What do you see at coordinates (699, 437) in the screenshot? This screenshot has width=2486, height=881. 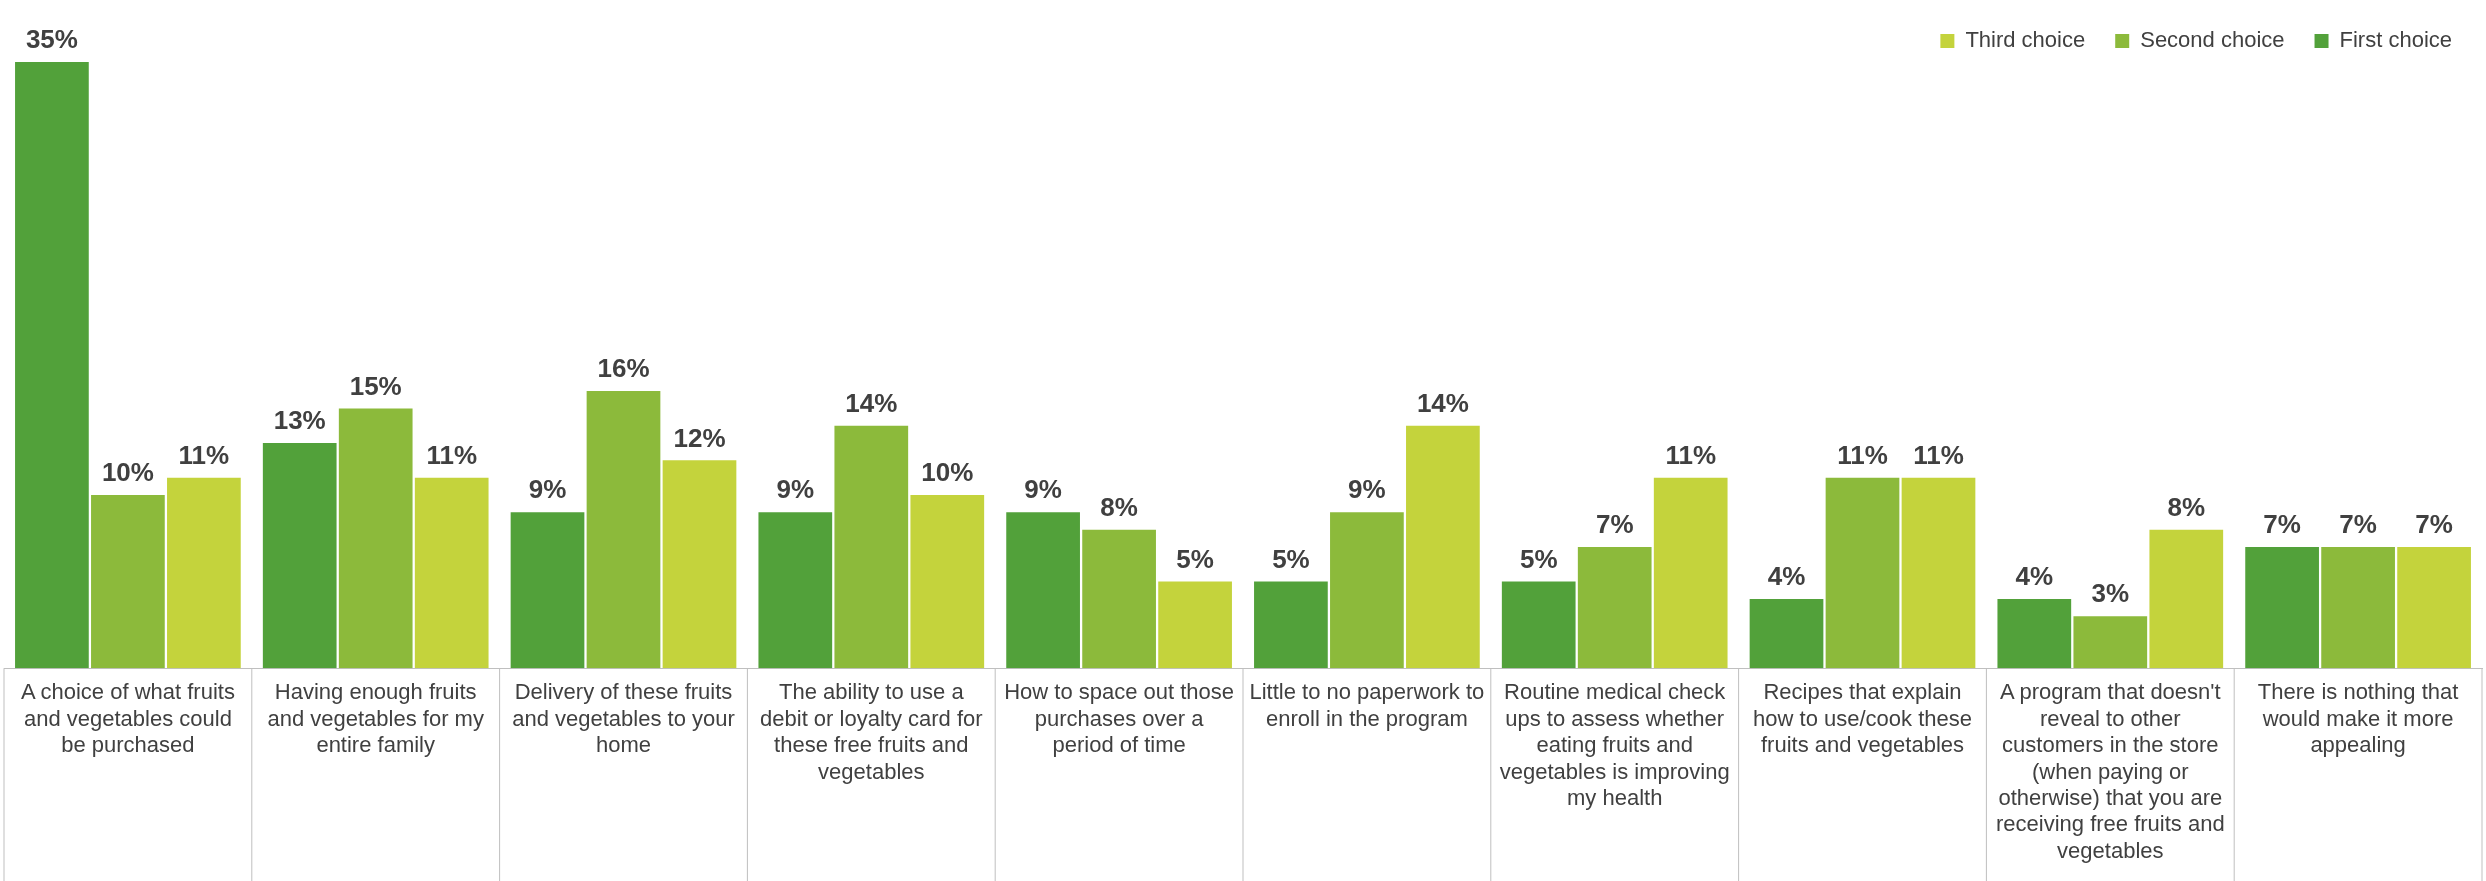 I see `data-label: 12%` at bounding box center [699, 437].